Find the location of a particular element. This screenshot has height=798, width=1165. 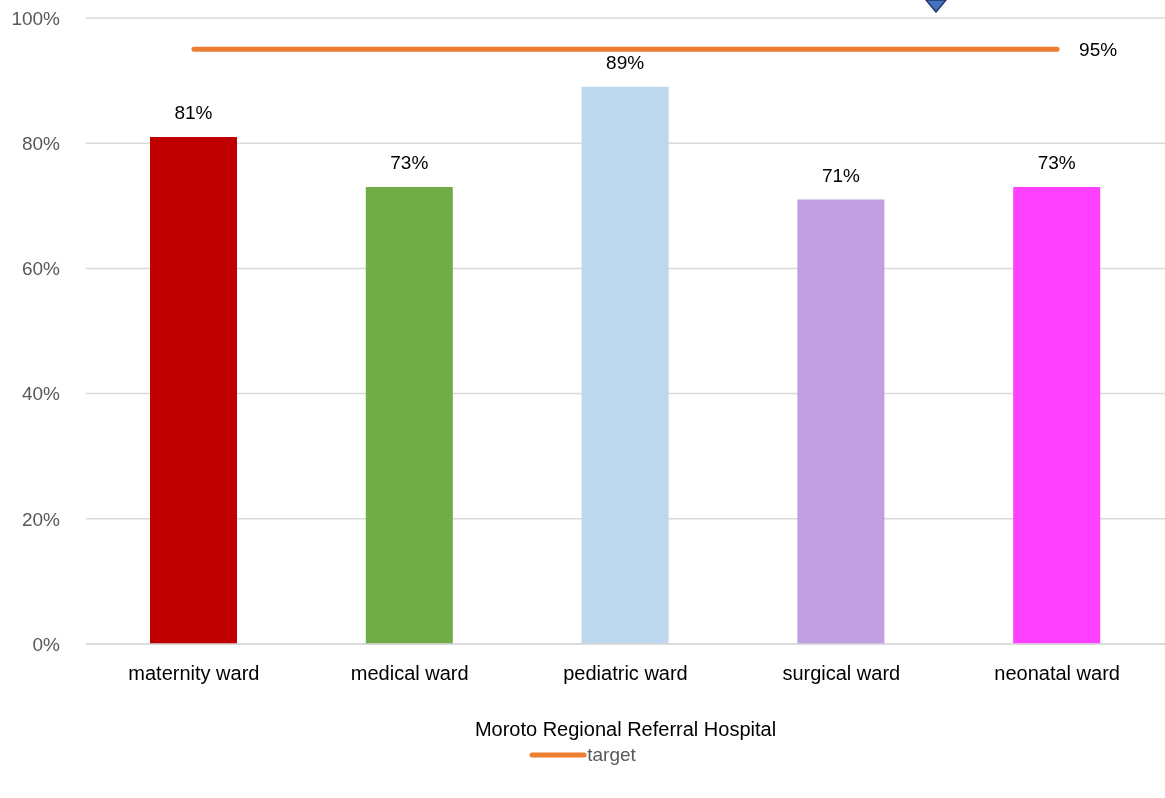

y-tick-label: 20% is located at coordinates (41, 519).